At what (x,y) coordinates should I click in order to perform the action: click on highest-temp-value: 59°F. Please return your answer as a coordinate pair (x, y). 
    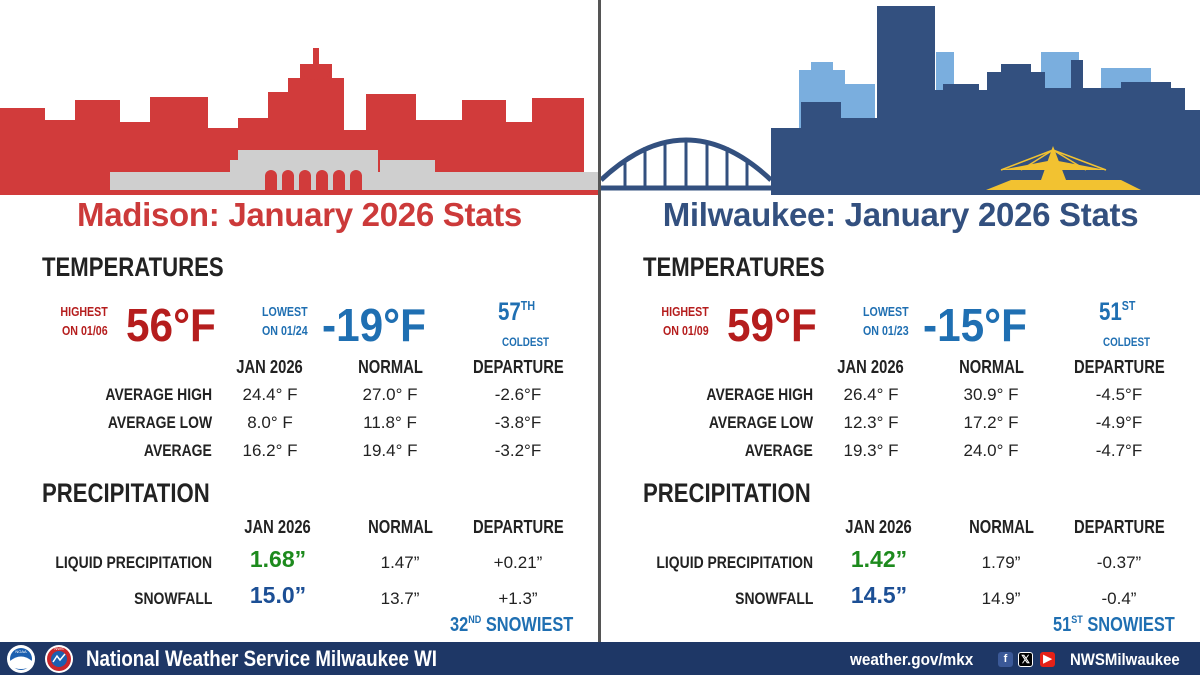
    Looking at the image, I should click on (772, 325).